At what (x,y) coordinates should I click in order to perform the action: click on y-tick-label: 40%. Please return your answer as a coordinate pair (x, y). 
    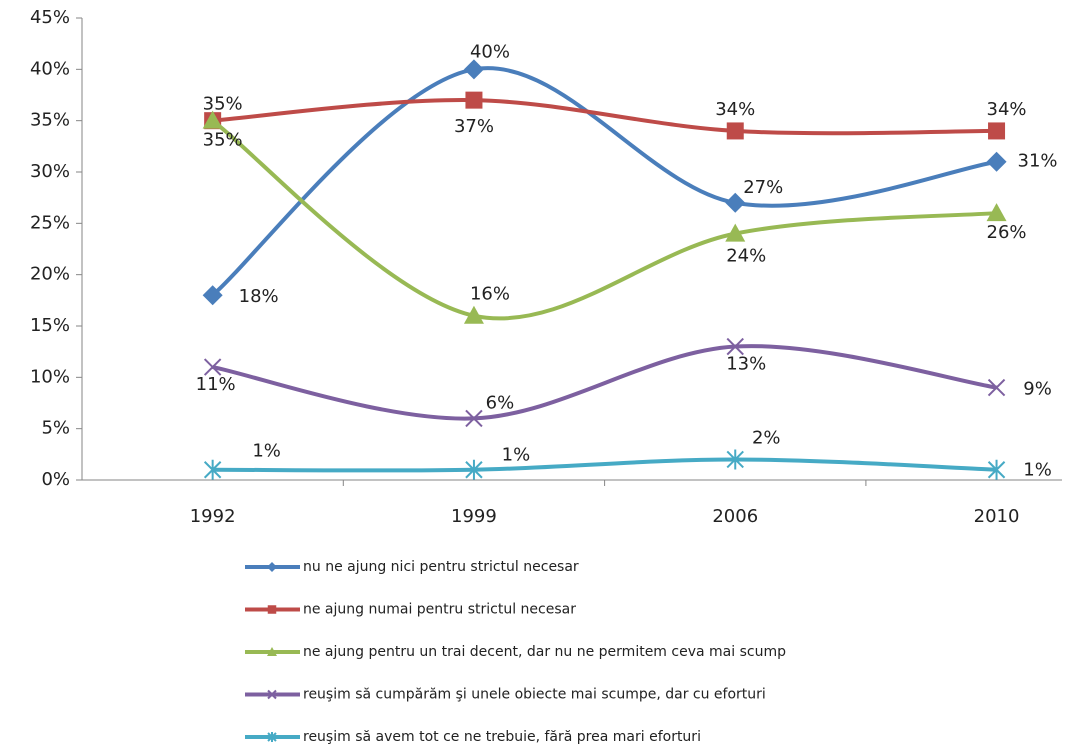
    Looking at the image, I should click on (50, 68).